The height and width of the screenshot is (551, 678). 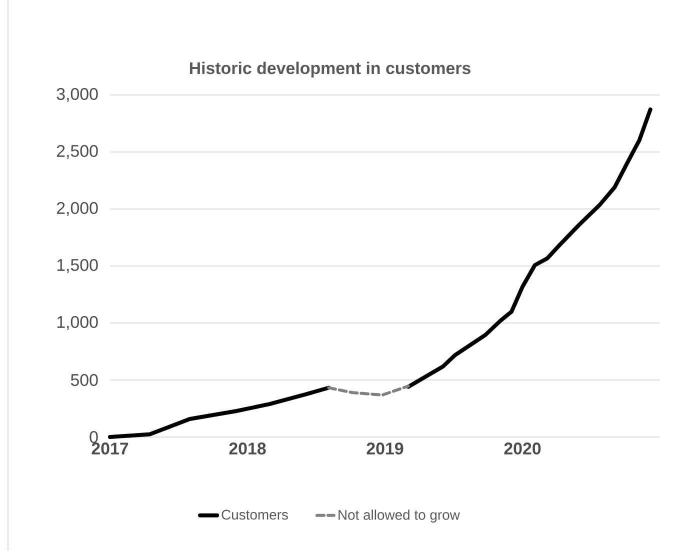 What do you see at coordinates (247, 448) in the screenshot?
I see `x-tick-label: 2018` at bounding box center [247, 448].